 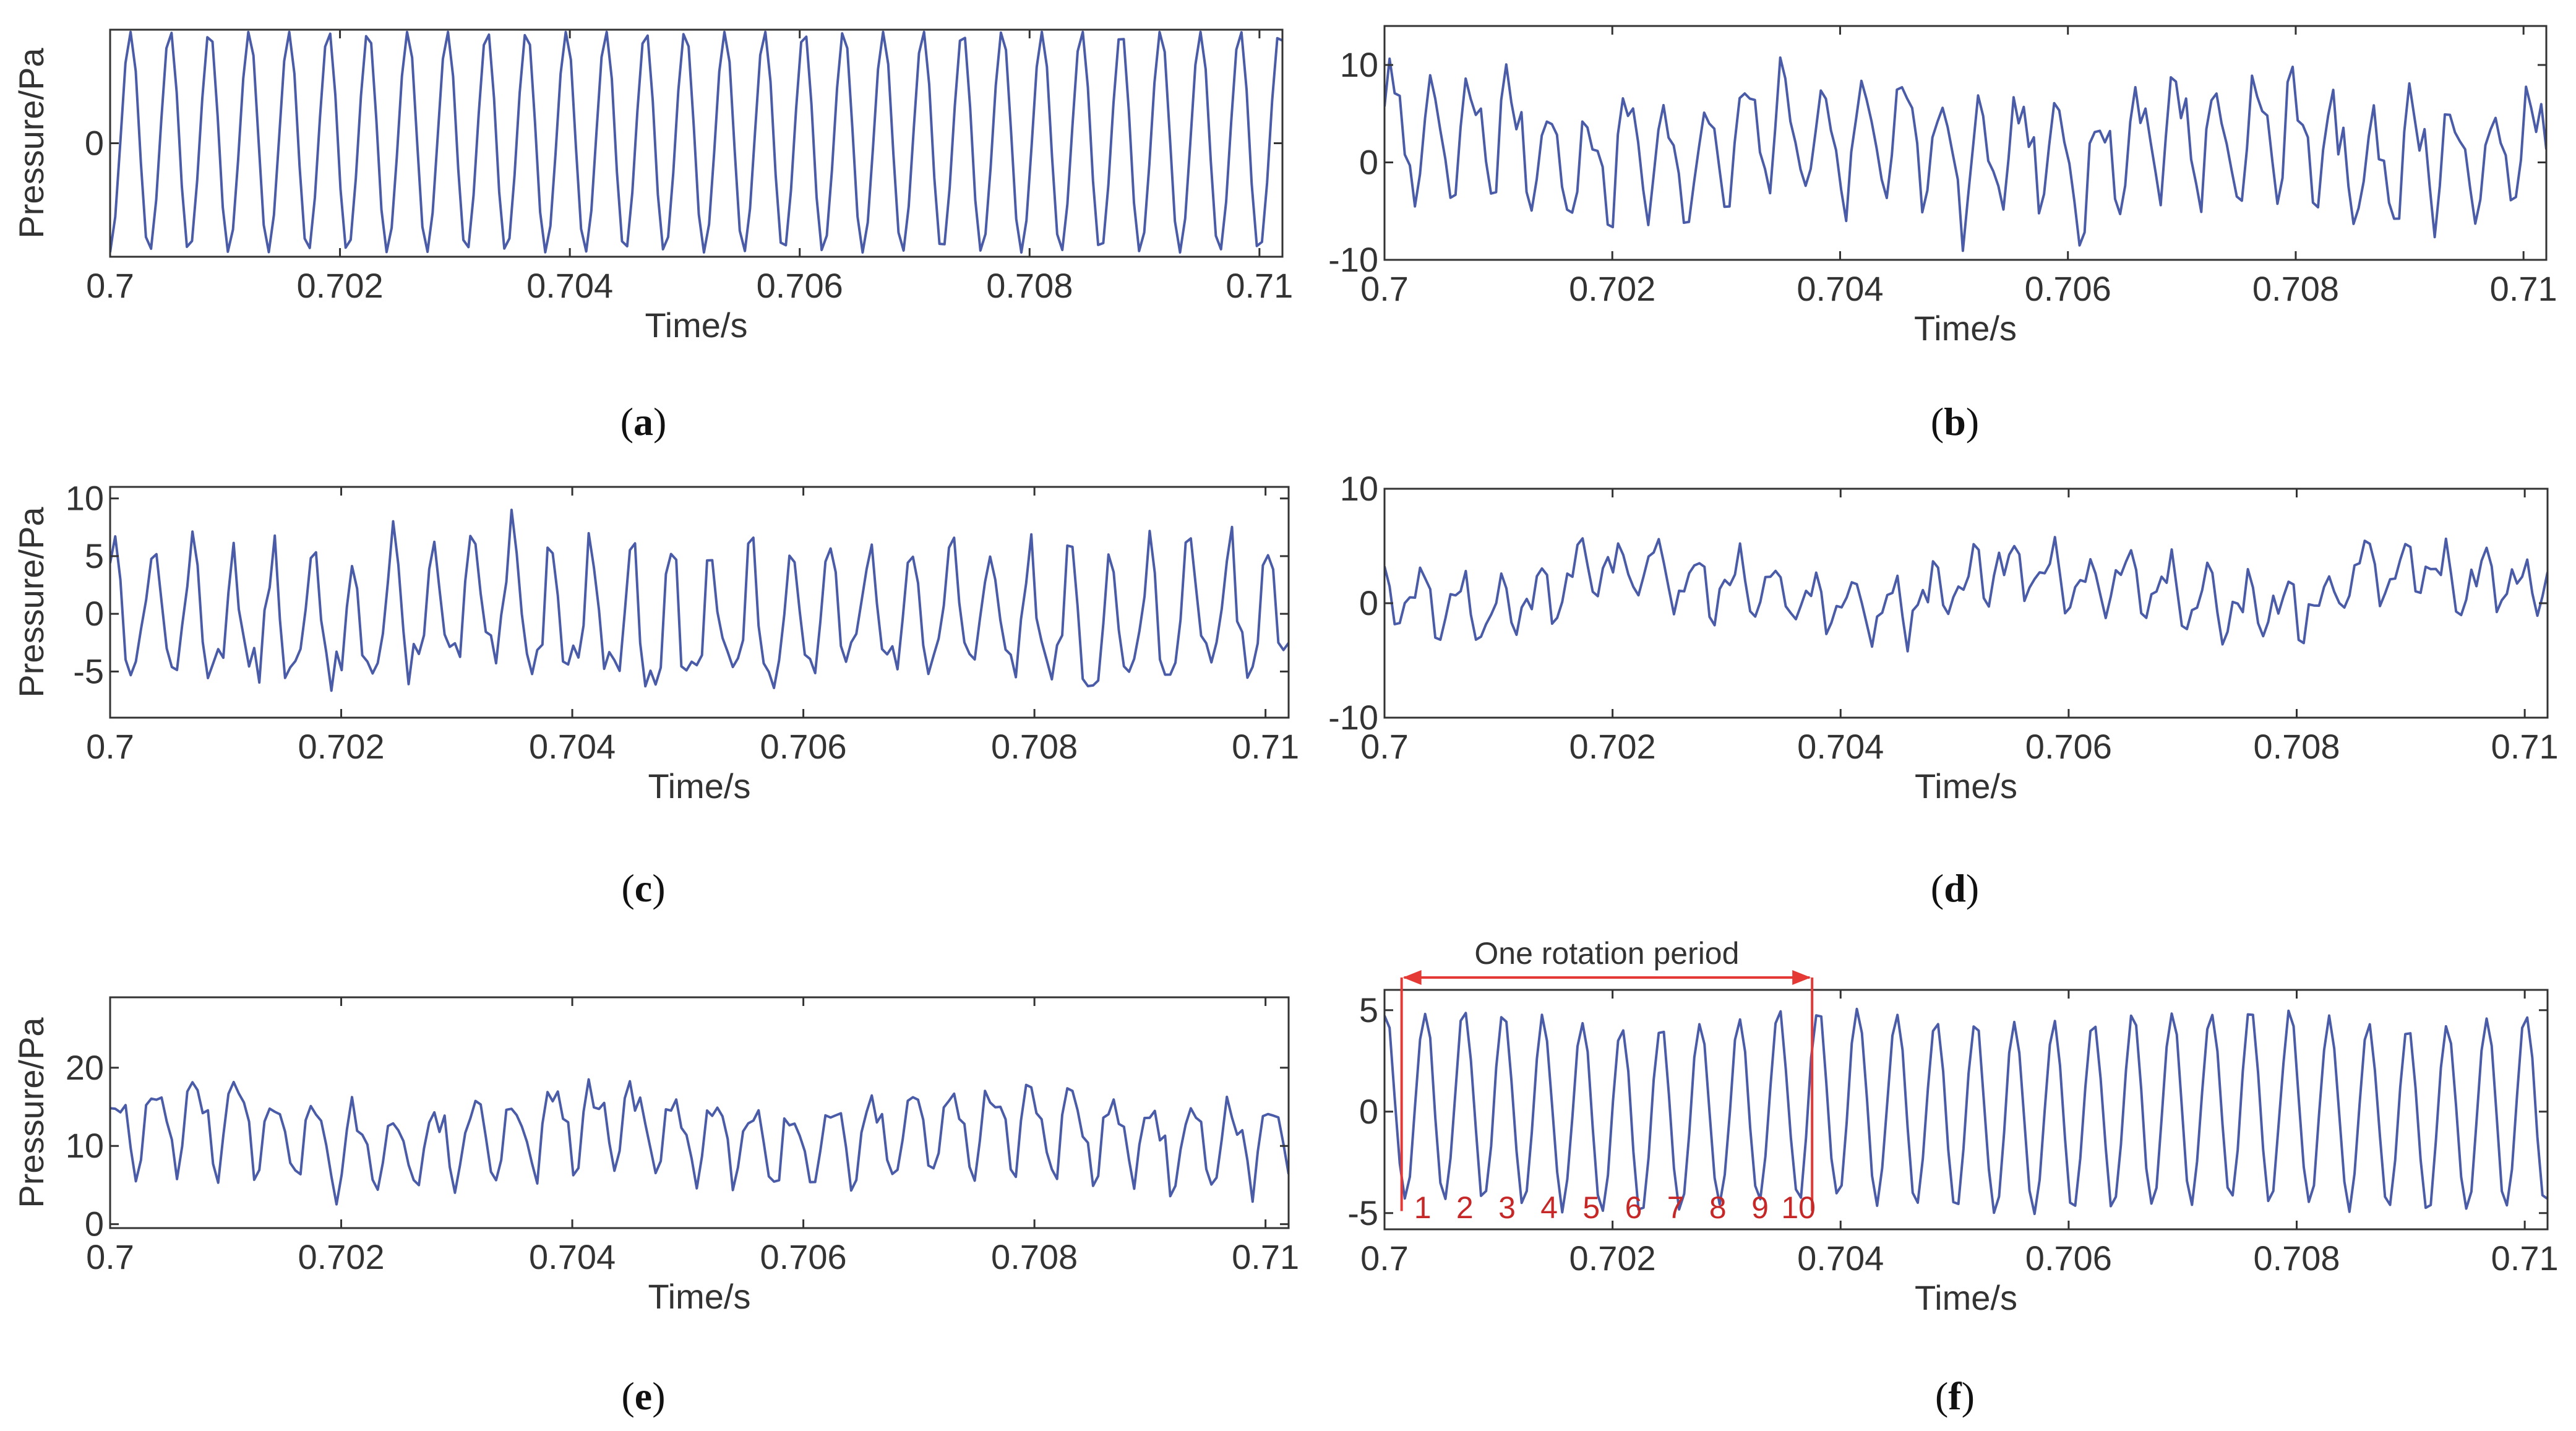 What do you see at coordinates (572, 1257) in the screenshot?
I see `x-tick-label-e: 0.704` at bounding box center [572, 1257].